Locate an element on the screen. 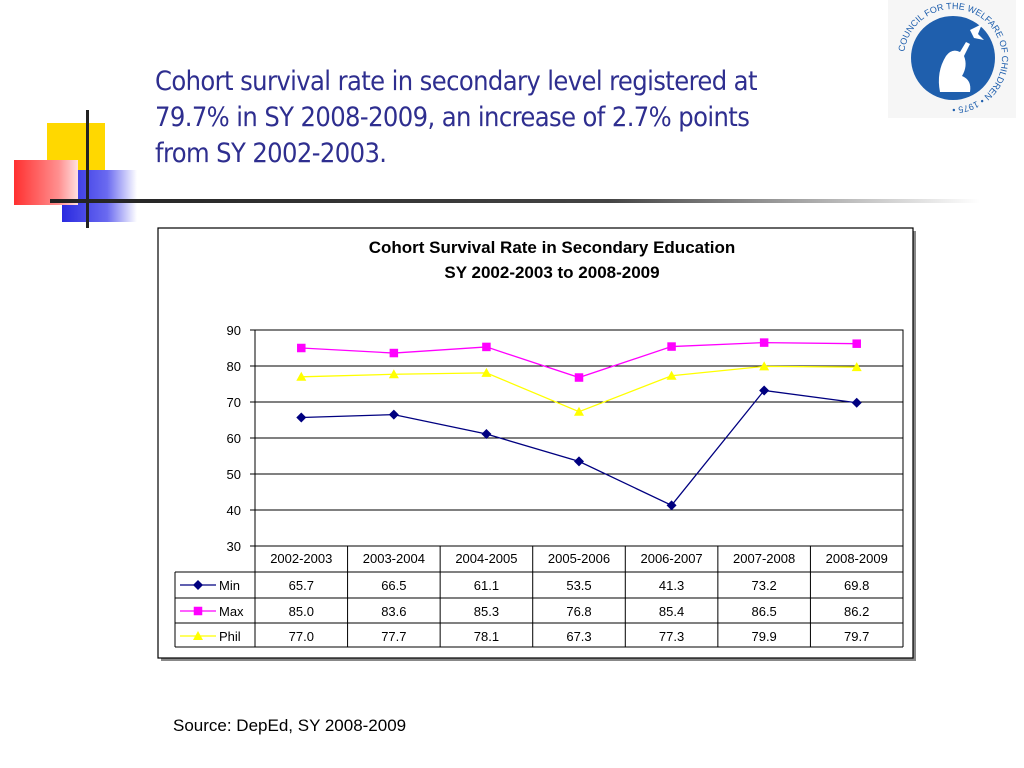 This screenshot has width=1024, height=768. y-tick-label: 30 is located at coordinates (234, 546).